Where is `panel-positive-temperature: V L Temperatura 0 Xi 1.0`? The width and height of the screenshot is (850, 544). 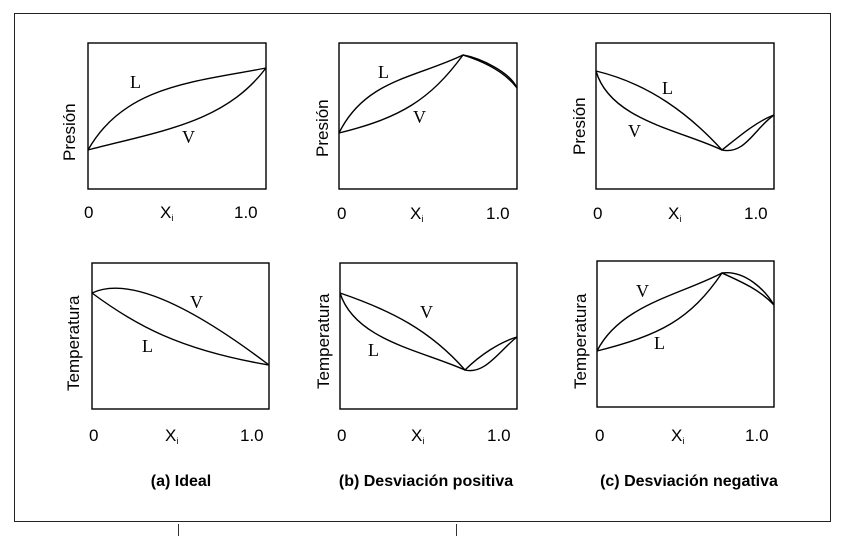 panel-positive-temperature: V L Temperatura 0 Xi 1.0 is located at coordinates (416, 354).